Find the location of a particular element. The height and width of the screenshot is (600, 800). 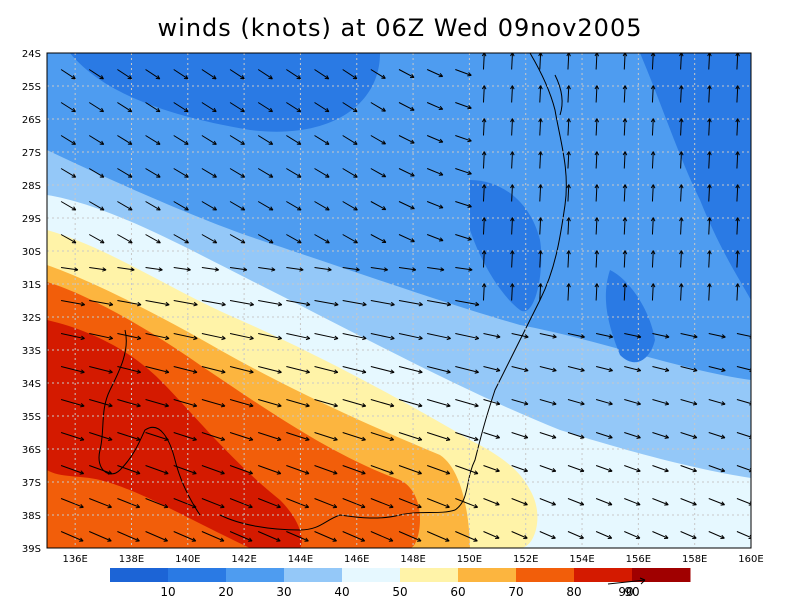

speed-band-20-30-spot is located at coordinates (630, 316).